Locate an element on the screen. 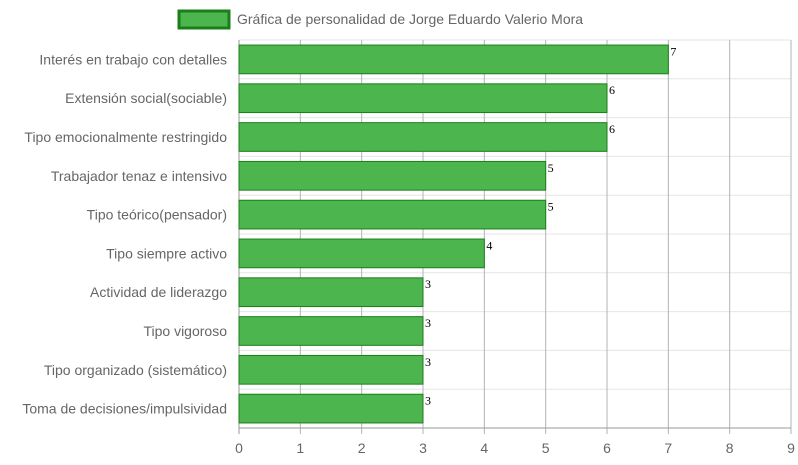  legend-swatch is located at coordinates (204, 19).